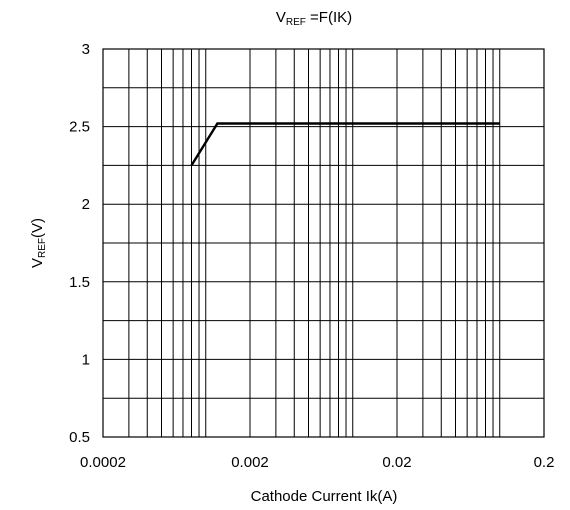 This screenshot has height=510, width=570. Describe the element at coordinates (79, 127) in the screenshot. I see `y-tick-label: 2.5` at that location.